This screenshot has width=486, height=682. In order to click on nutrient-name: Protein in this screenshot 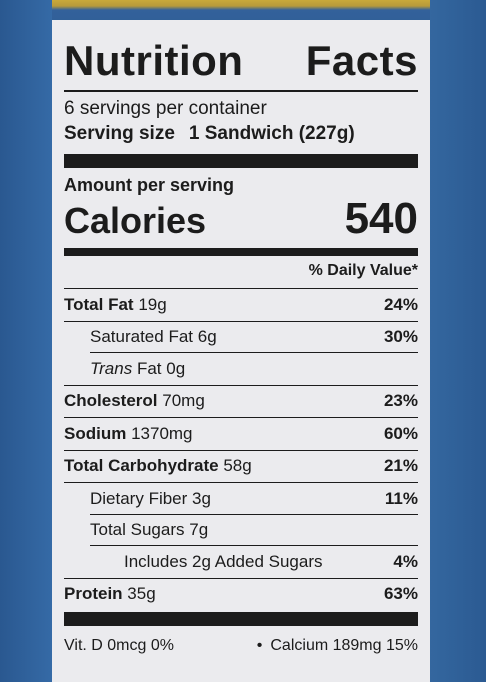, I will do `click(93, 594)`.